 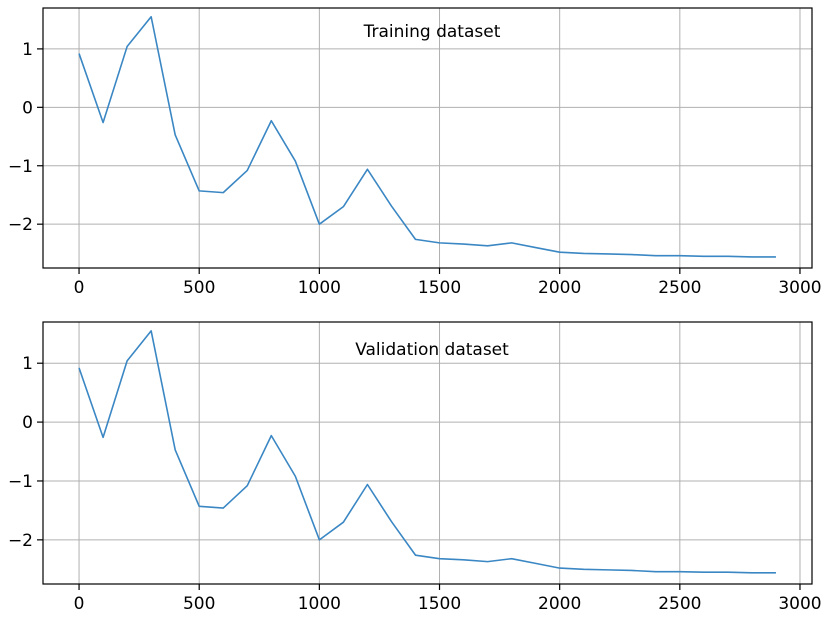 What do you see at coordinates (79, 604) in the screenshot?
I see `validation-x-tick-label: 0` at bounding box center [79, 604].